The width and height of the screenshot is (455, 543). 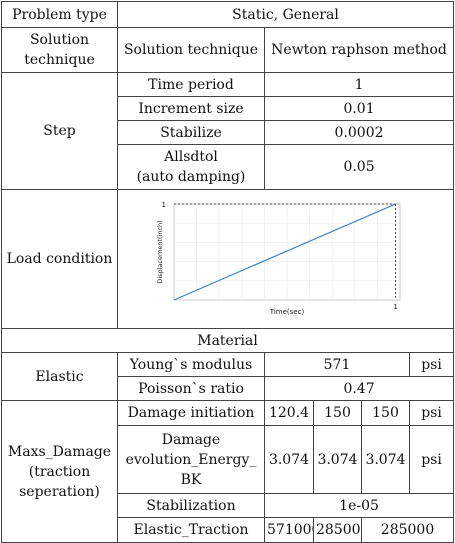 I want to click on row-material-title: Material, so click(x=227, y=340).